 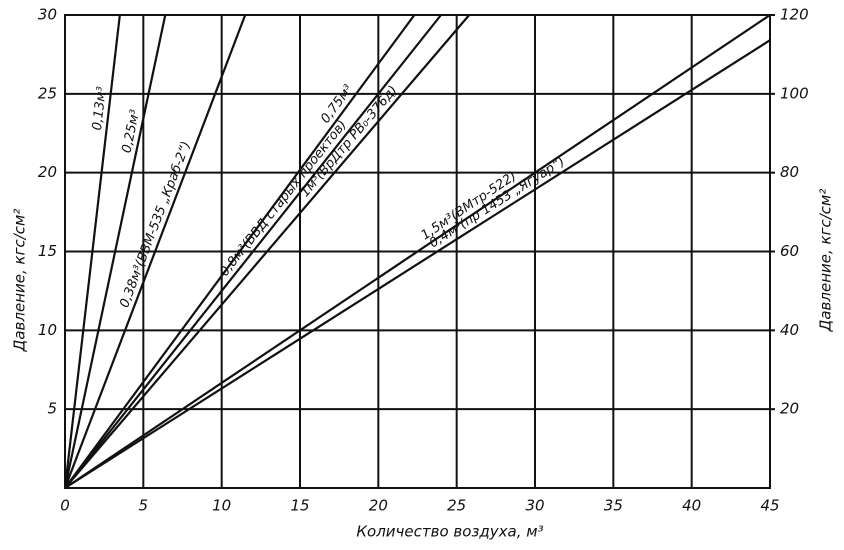 What do you see at coordinates (613, 506) in the screenshot?
I see `x-tick-label: 35` at bounding box center [613, 506].